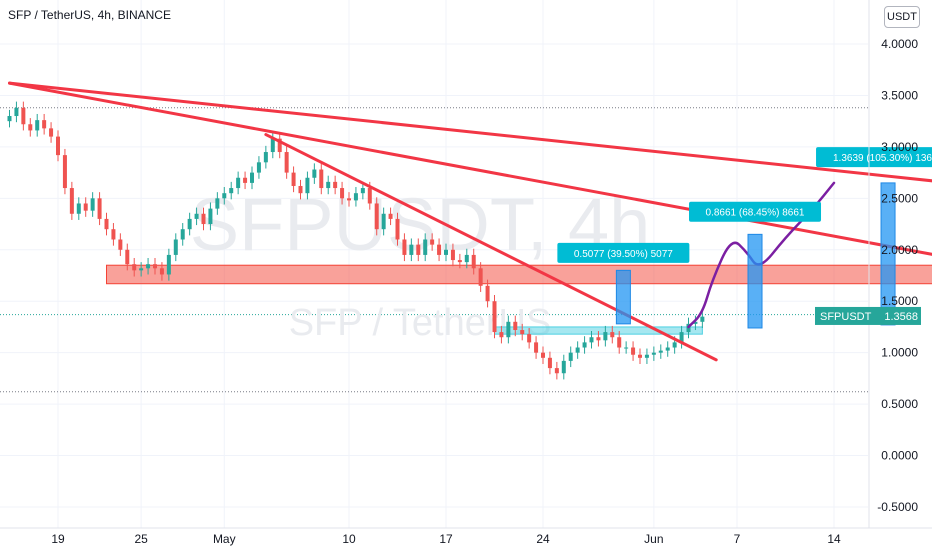 Image resolution: width=932 pixels, height=555 pixels. What do you see at coordinates (420, 263) in the screenshot?
I see `watermark: SFPUSDT, 4h SFP / TetherUS` at bounding box center [420, 263].